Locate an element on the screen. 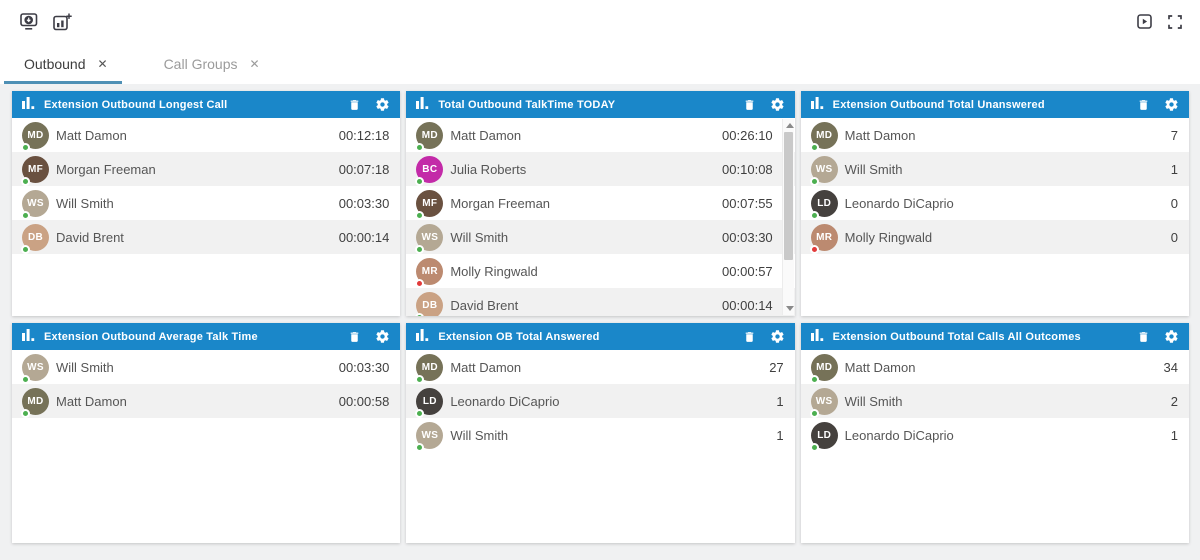 The height and width of the screenshot is (560, 1200). metric-value: 00:26:10 is located at coordinates (747, 135).